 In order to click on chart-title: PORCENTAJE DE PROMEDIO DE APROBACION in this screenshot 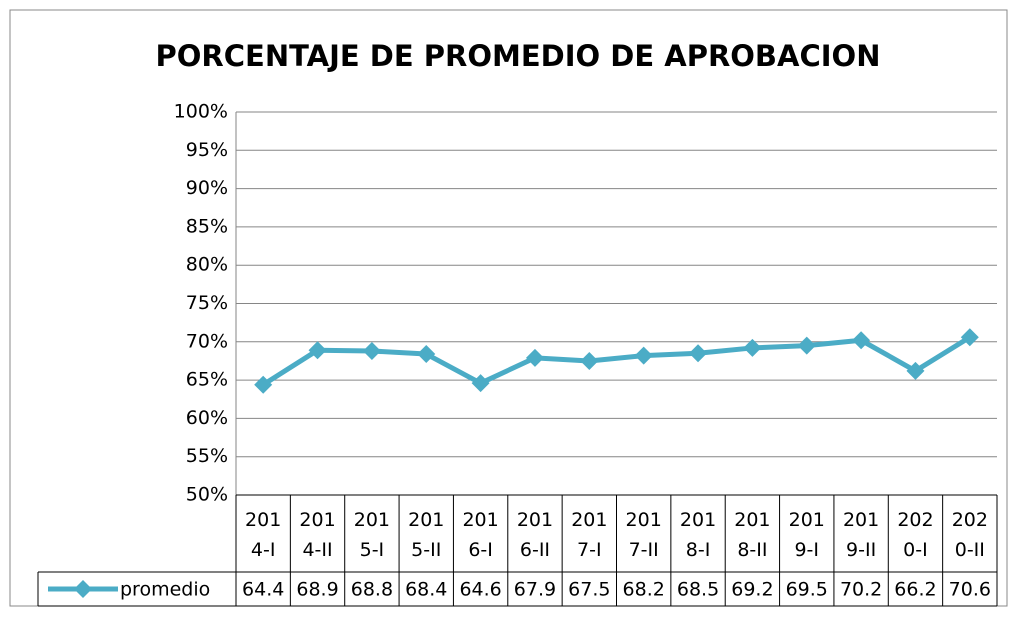, I will do `click(518, 56)`.